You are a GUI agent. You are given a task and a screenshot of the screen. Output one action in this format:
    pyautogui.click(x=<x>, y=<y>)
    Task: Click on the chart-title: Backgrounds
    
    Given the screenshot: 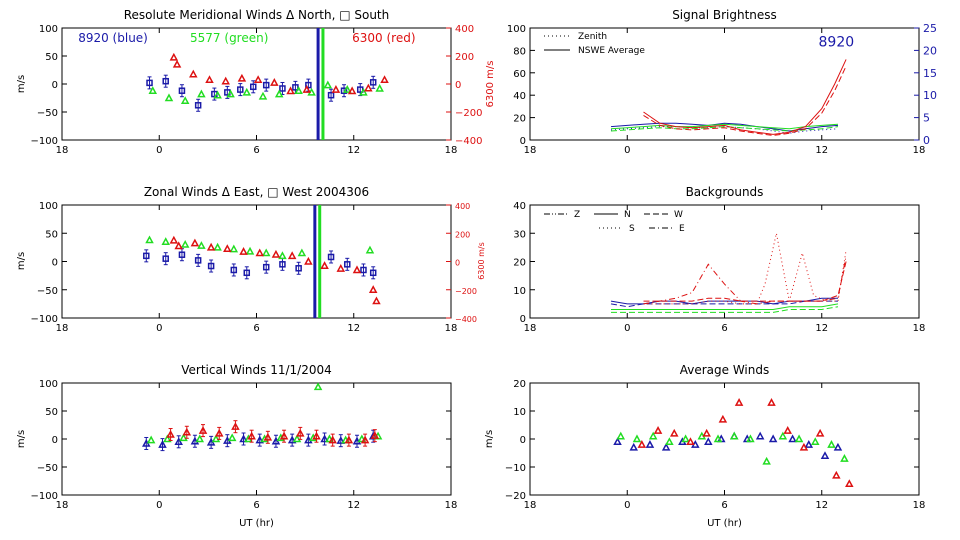 What is the action you would take?
    pyautogui.click(x=725, y=192)
    